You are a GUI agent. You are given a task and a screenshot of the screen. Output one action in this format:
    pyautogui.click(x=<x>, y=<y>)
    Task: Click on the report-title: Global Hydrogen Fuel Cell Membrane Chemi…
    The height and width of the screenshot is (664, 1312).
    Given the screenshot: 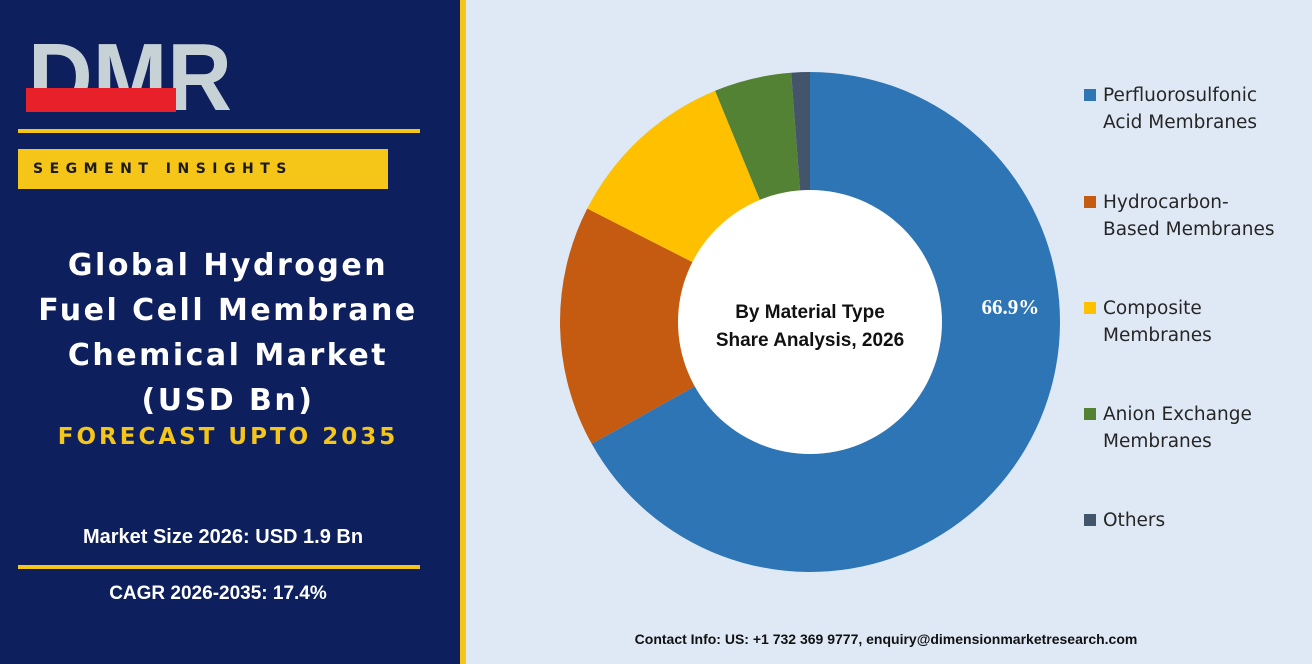 What is the action you would take?
    pyautogui.click(x=228, y=333)
    